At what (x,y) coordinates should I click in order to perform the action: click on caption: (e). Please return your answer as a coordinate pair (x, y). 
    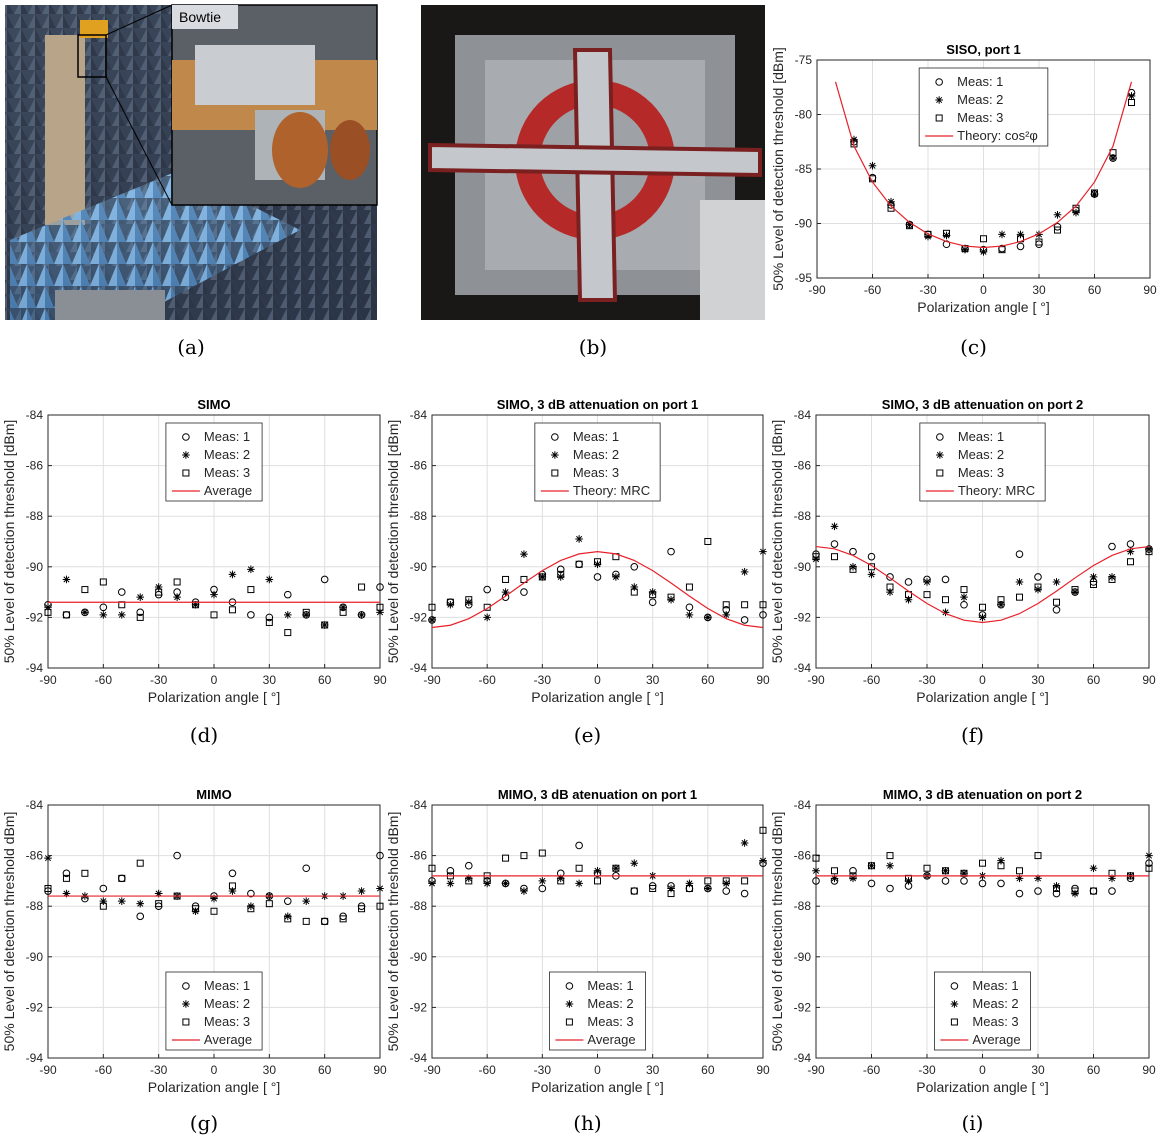
    Looking at the image, I should click on (587, 735).